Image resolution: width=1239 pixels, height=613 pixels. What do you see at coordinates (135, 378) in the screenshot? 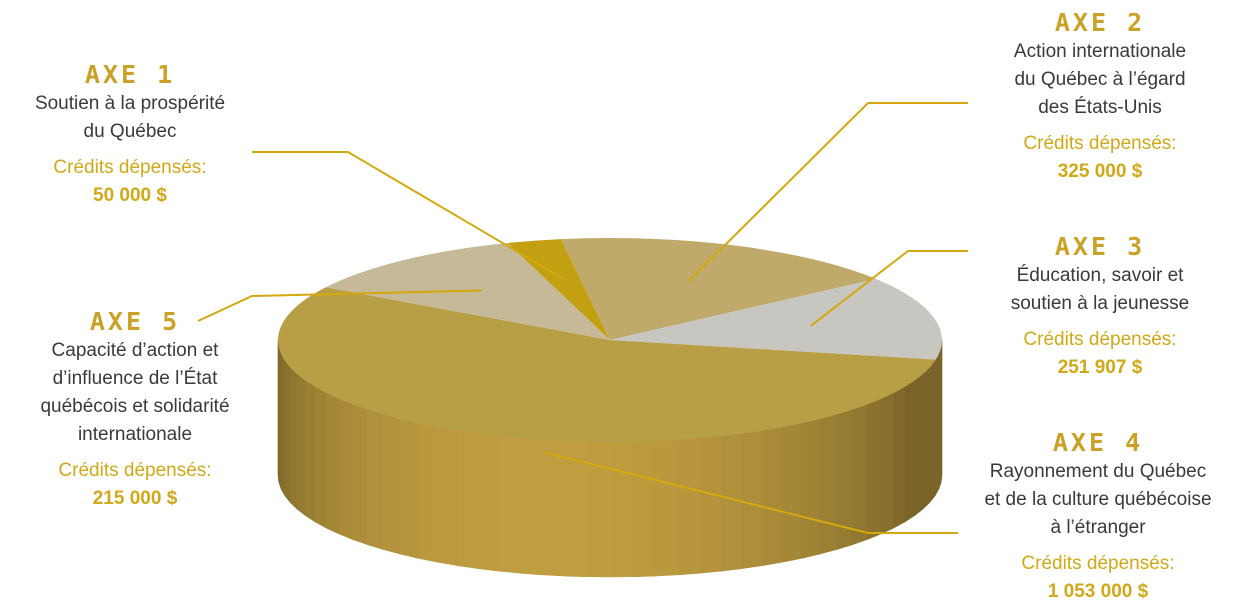
I see `axe-5-desc-line: d’influence de l’État` at bounding box center [135, 378].